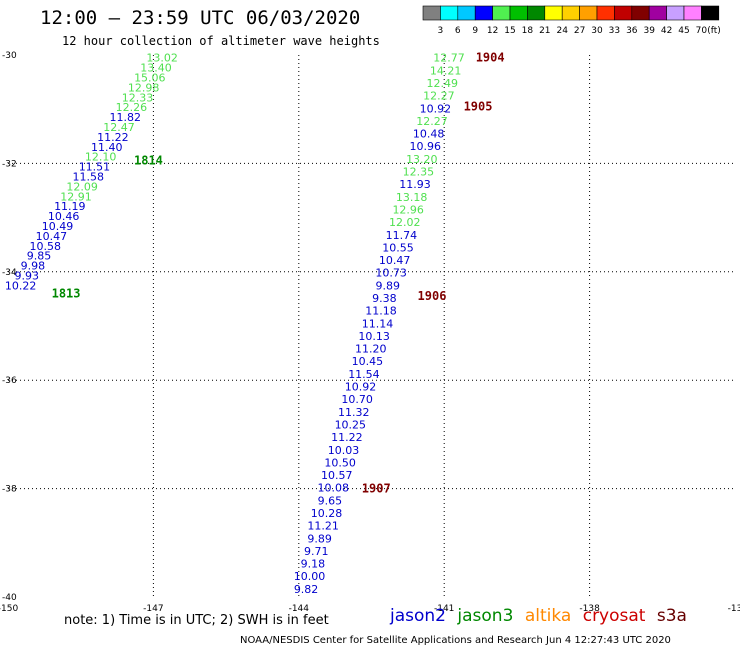 The image size is (740, 650). What do you see at coordinates (299, 609) in the screenshot?
I see `x-tick-label: -144` at bounding box center [299, 609].